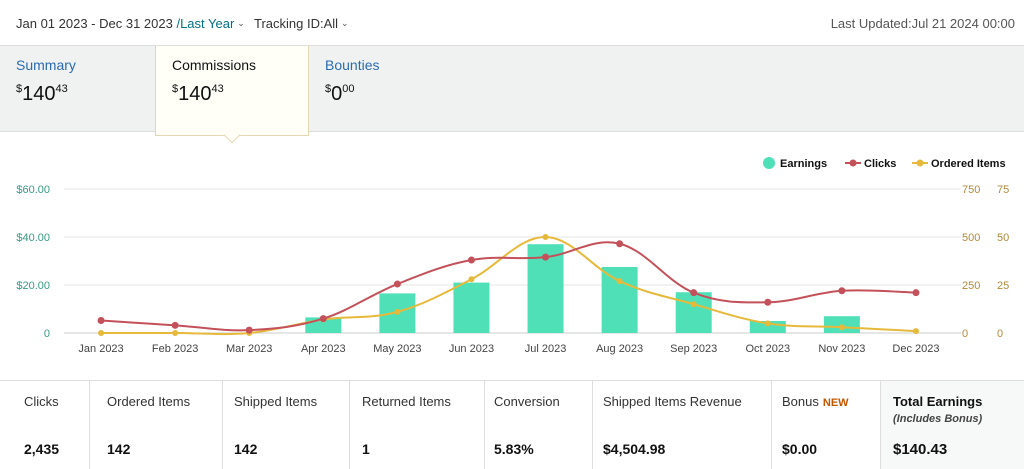  What do you see at coordinates (156, 425) in the screenshot?
I see `stat-ordered-items: Ordered Items 142` at bounding box center [156, 425].